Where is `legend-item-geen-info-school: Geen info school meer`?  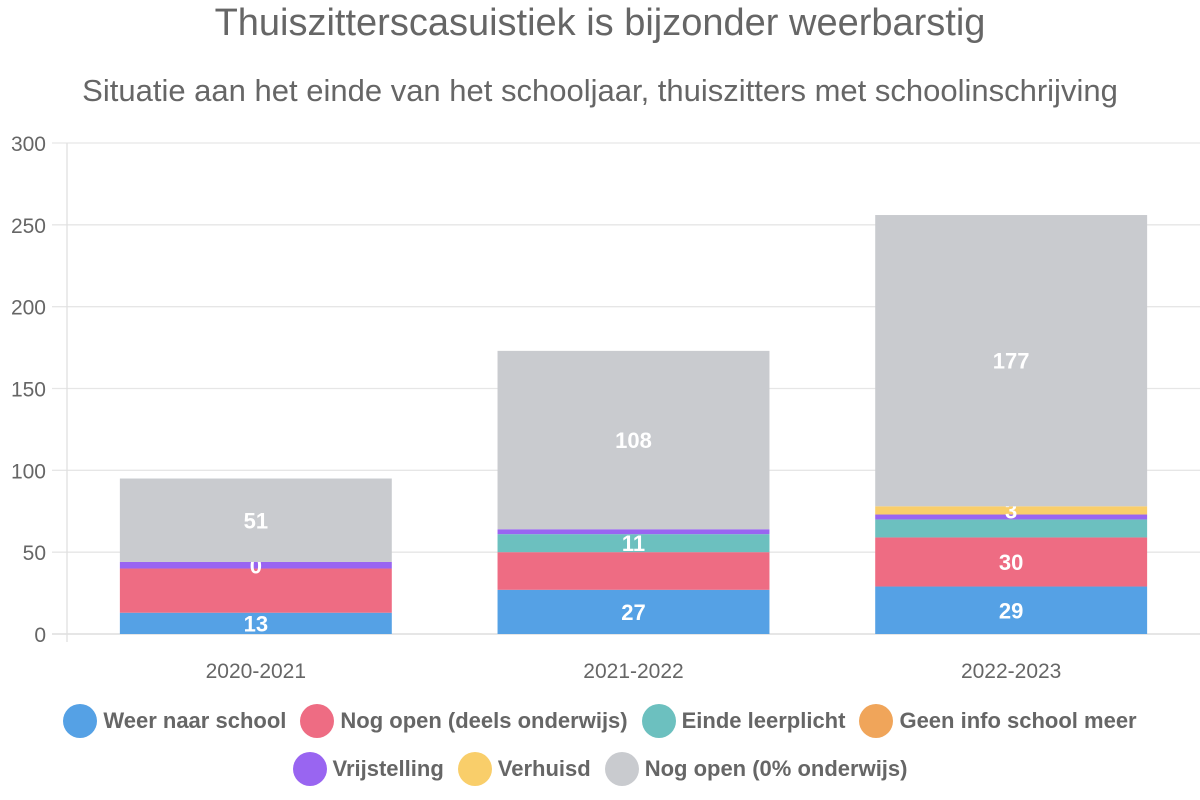
legend-item-geen-info-school: Geen info school meer is located at coordinates (998, 721).